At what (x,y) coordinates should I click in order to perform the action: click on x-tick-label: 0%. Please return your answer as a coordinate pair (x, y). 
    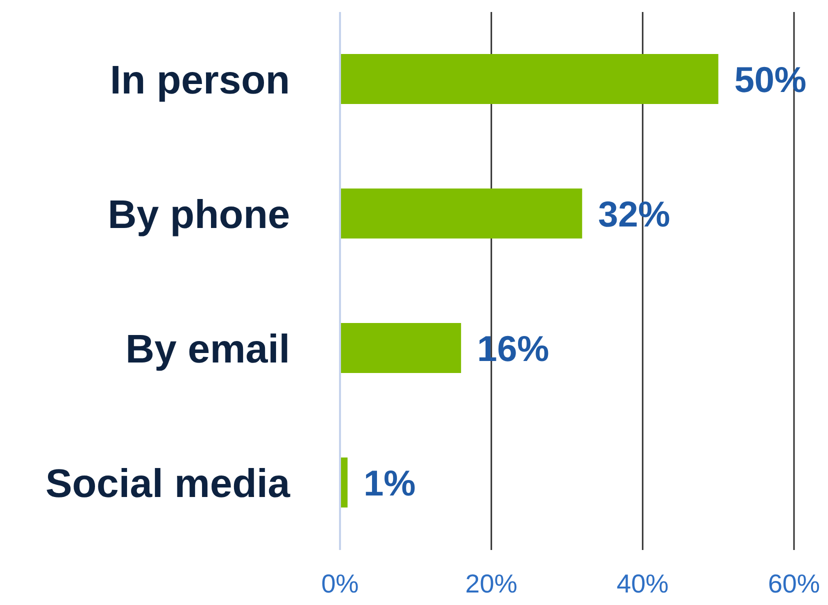
    Looking at the image, I should click on (340, 583).